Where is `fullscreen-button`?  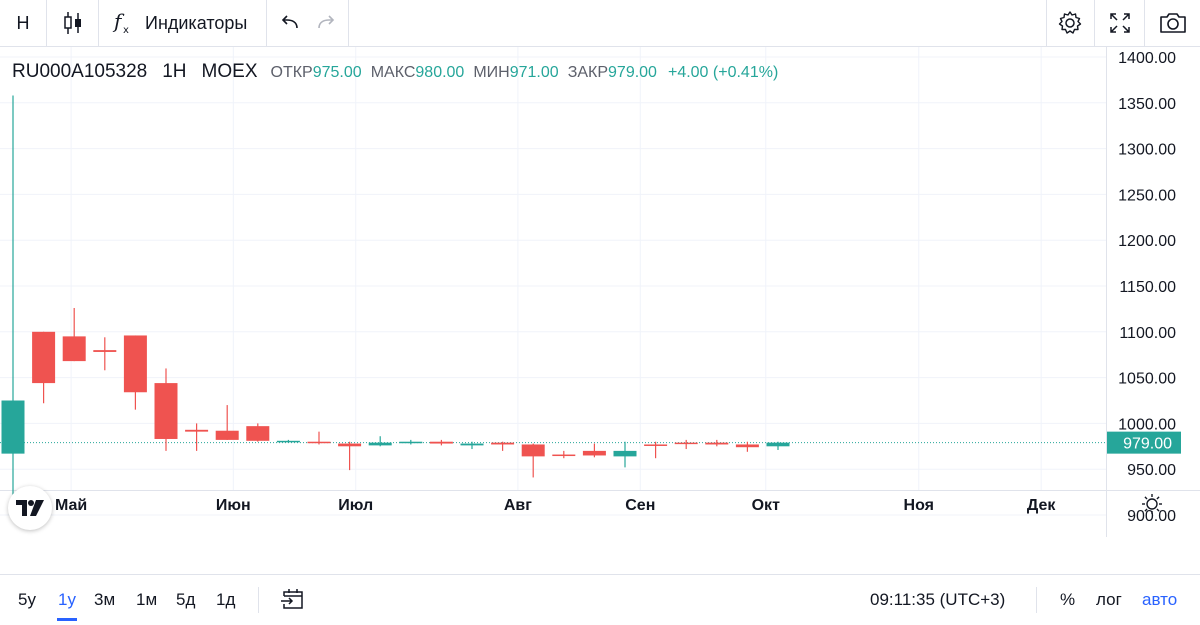
fullscreen-button is located at coordinates (1120, 23).